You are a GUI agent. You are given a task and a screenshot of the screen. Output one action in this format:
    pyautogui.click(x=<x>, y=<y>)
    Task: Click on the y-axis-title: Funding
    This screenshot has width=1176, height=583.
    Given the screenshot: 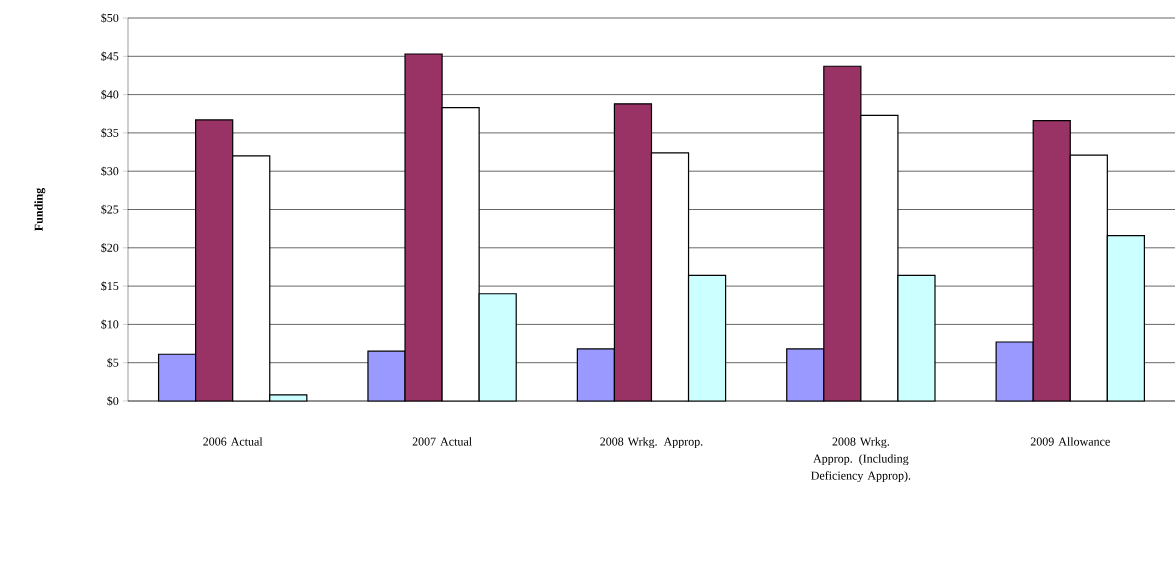 What is the action you would take?
    pyautogui.click(x=40, y=209)
    